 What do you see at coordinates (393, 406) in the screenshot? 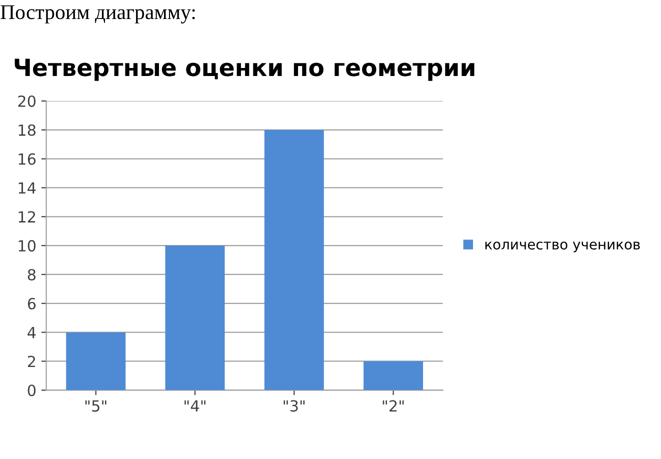
I see `x-tick-label: "2"` at bounding box center [393, 406].